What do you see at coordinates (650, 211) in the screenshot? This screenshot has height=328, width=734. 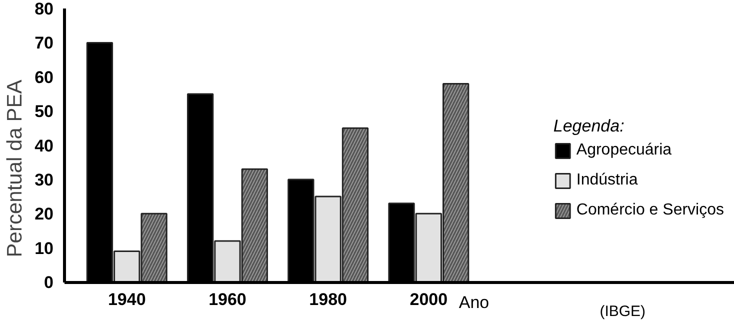 I see `legend-label: Comércio e Serviços` at bounding box center [650, 211].